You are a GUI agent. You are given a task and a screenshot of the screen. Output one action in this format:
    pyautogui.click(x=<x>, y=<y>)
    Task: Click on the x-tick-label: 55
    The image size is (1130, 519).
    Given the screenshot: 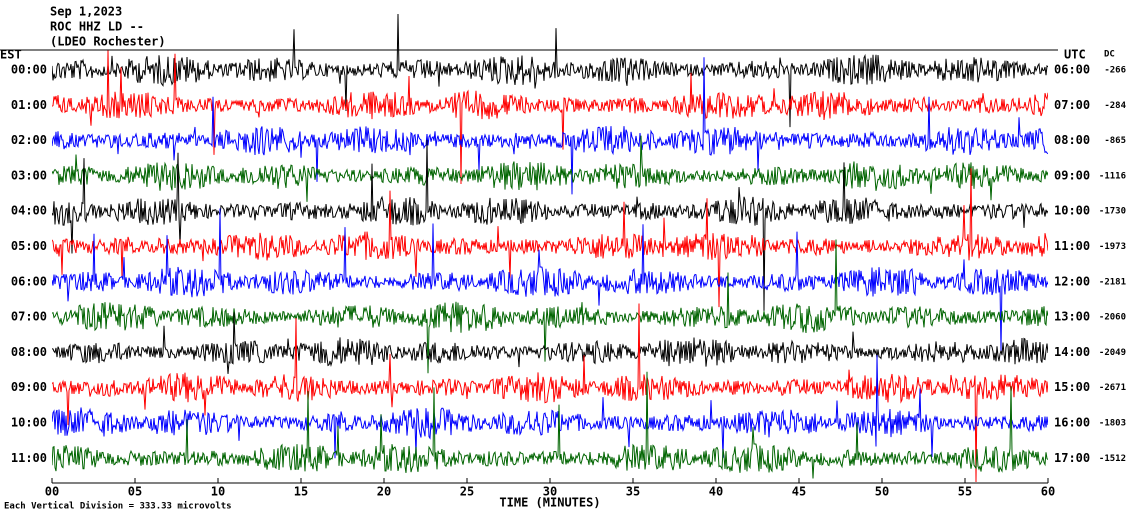 What is the action you would take?
    pyautogui.click(x=965, y=492)
    